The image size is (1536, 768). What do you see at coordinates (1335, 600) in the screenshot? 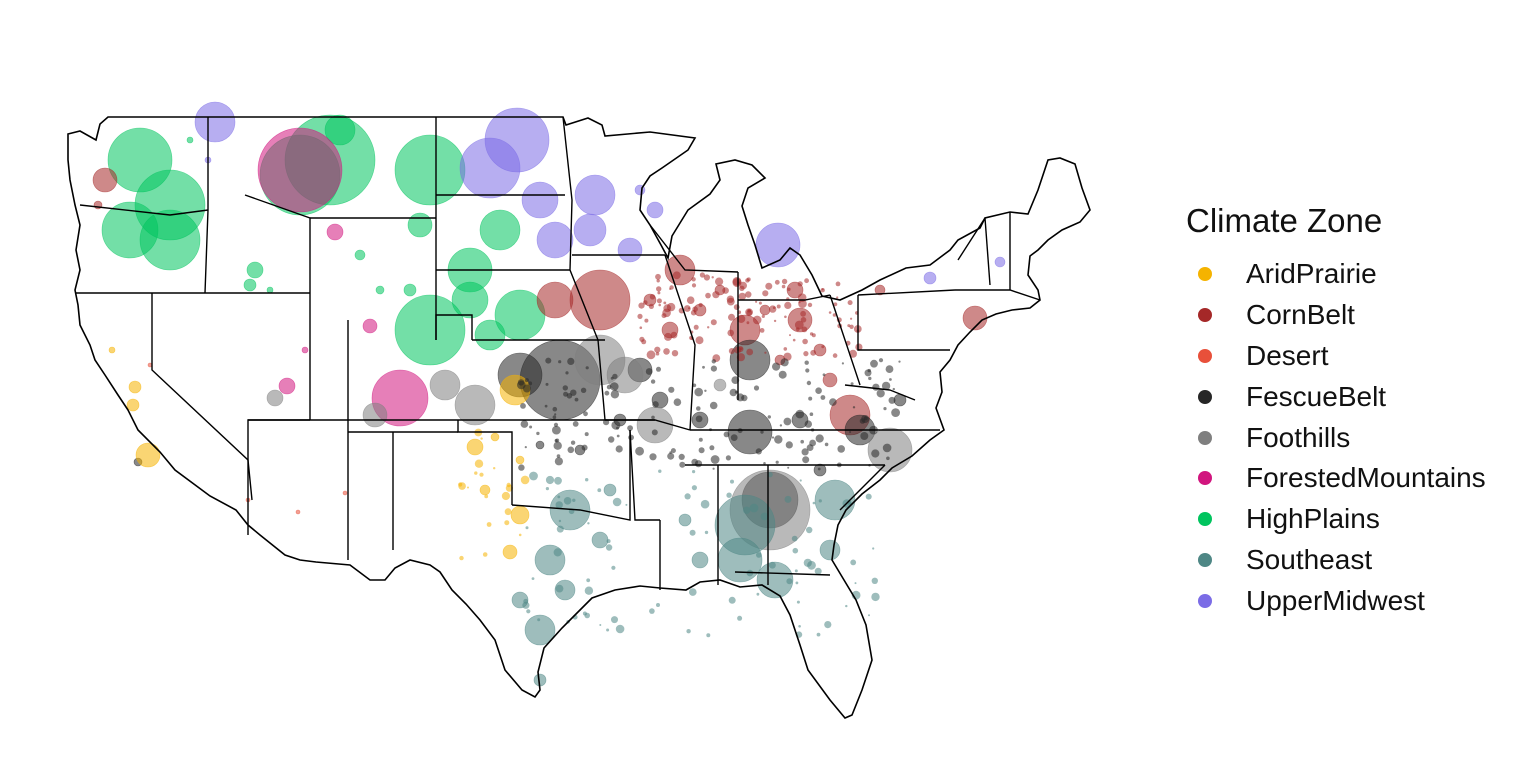
I see `legend-label: UpperMidwest` at bounding box center [1335, 600].